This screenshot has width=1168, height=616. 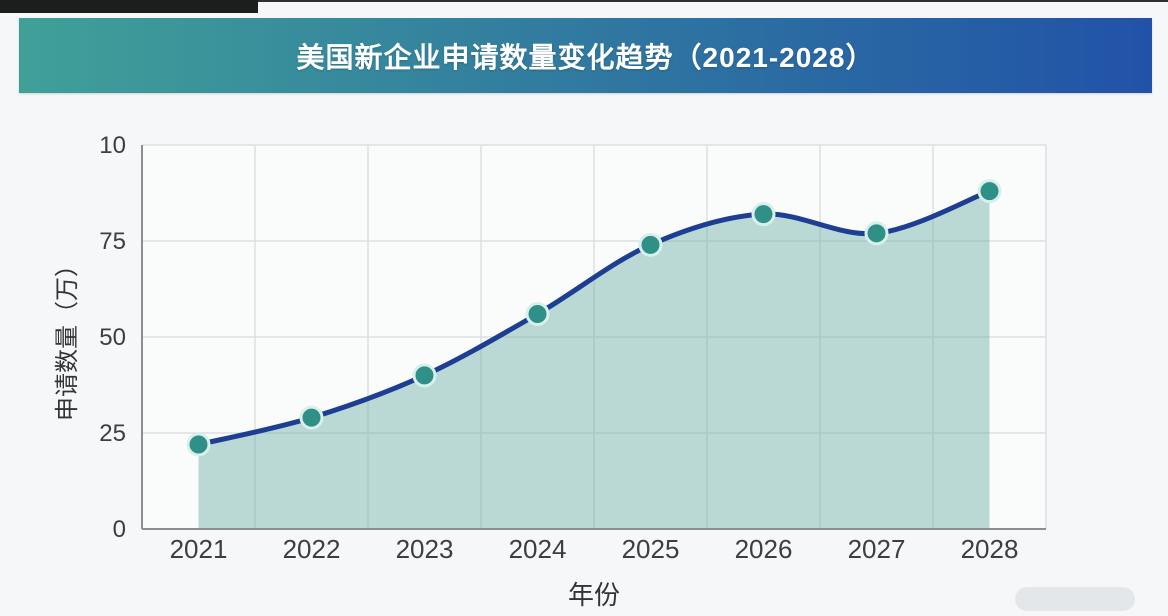 What do you see at coordinates (112, 241) in the screenshot?
I see `y-tick-label: 75` at bounding box center [112, 241].